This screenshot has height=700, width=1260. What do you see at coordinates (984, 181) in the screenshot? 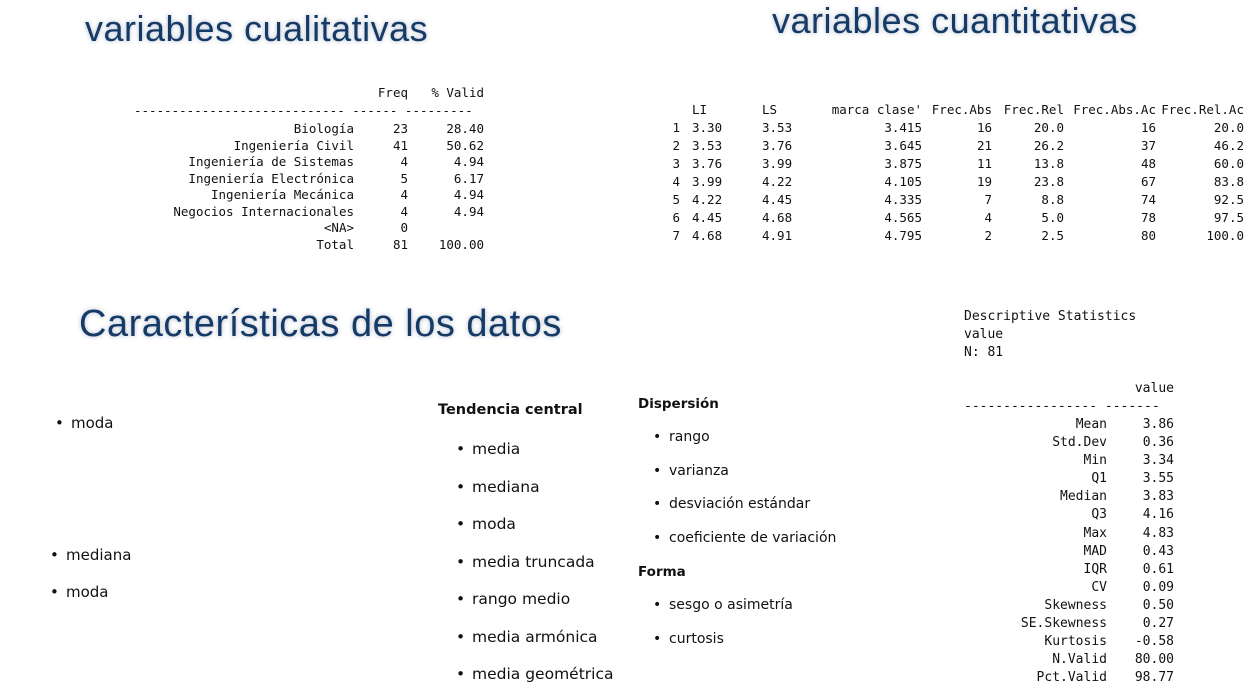
I see `class-table-cell: 19` at bounding box center [984, 181].